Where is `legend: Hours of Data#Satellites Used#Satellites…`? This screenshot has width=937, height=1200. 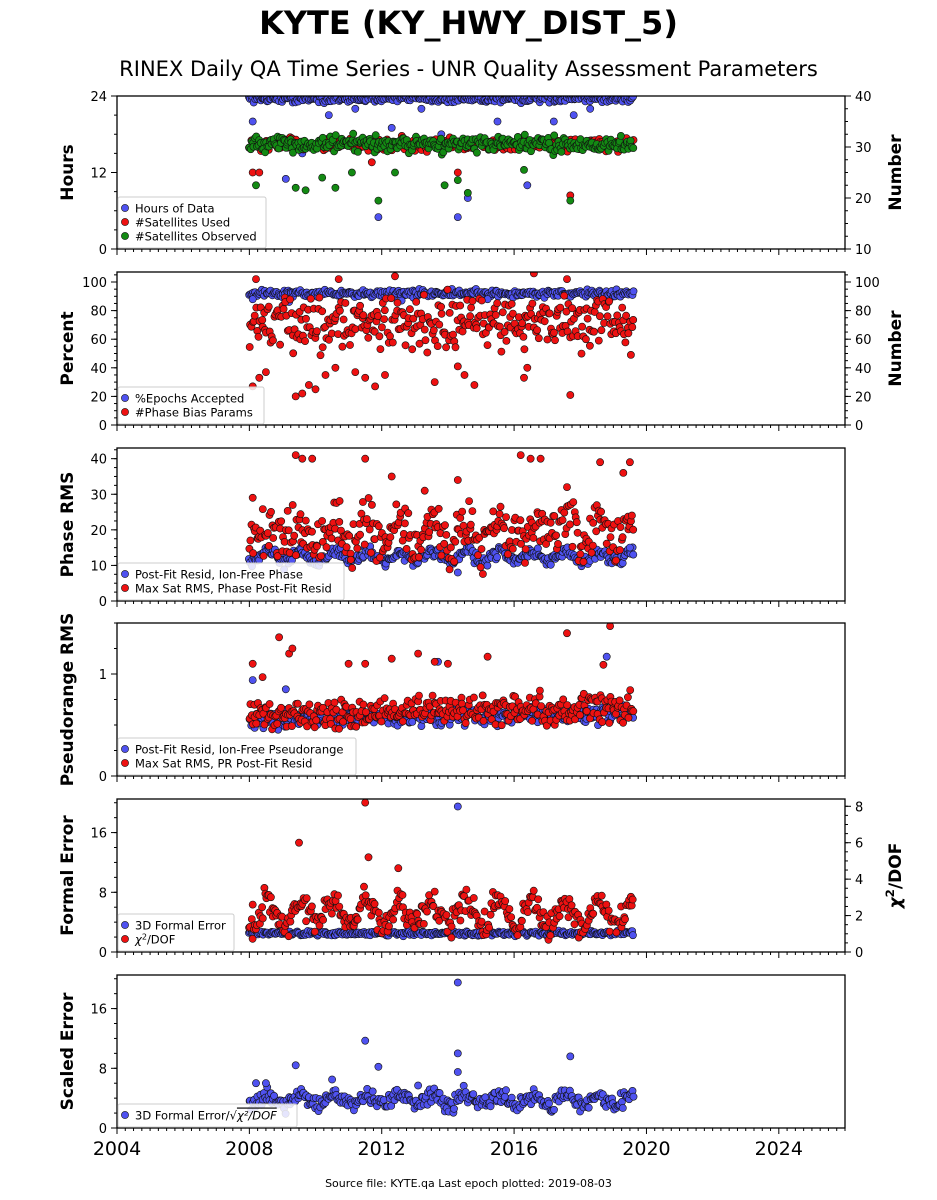 legend: Hours of Data#Satellites Used#Satellites… is located at coordinates (192, 222).